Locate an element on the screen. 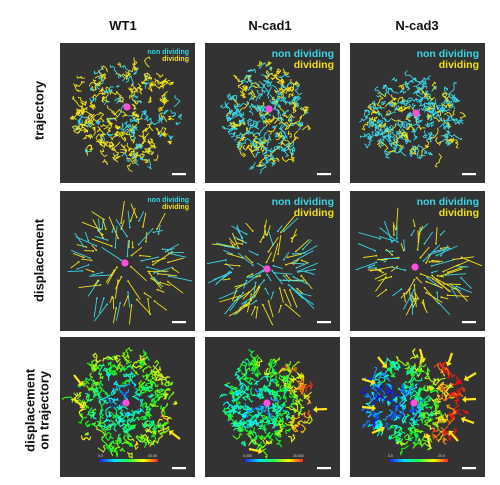 The image size is (500, 485). displacement-on-trajectory-image-ncad3: 0.0 20.0 is located at coordinates (419, 409).